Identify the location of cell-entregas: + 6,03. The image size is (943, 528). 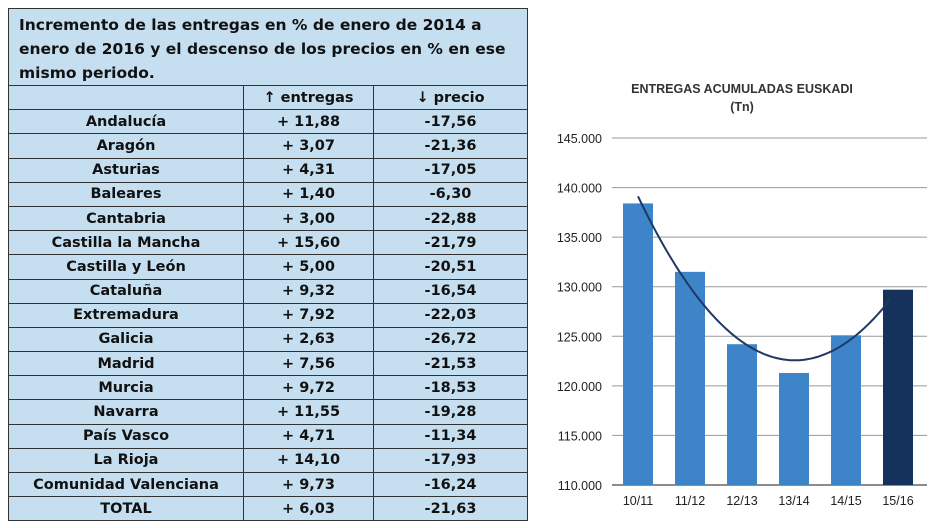
(308, 509).